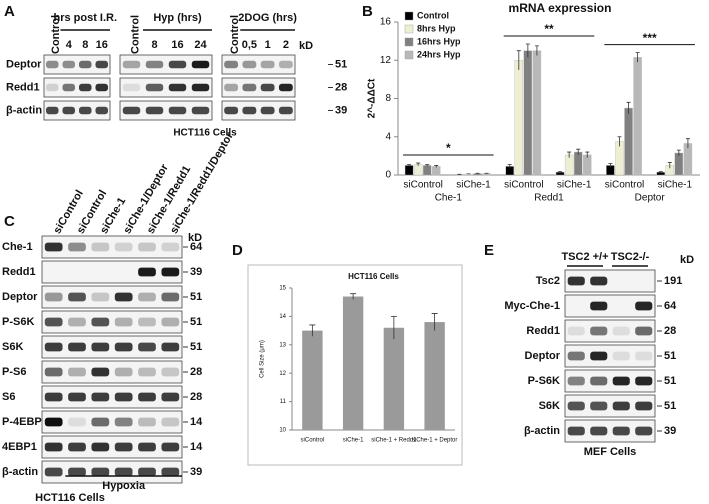 This screenshot has height=504, width=709. I want to click on y-tick-label: 15, so click(282, 289).